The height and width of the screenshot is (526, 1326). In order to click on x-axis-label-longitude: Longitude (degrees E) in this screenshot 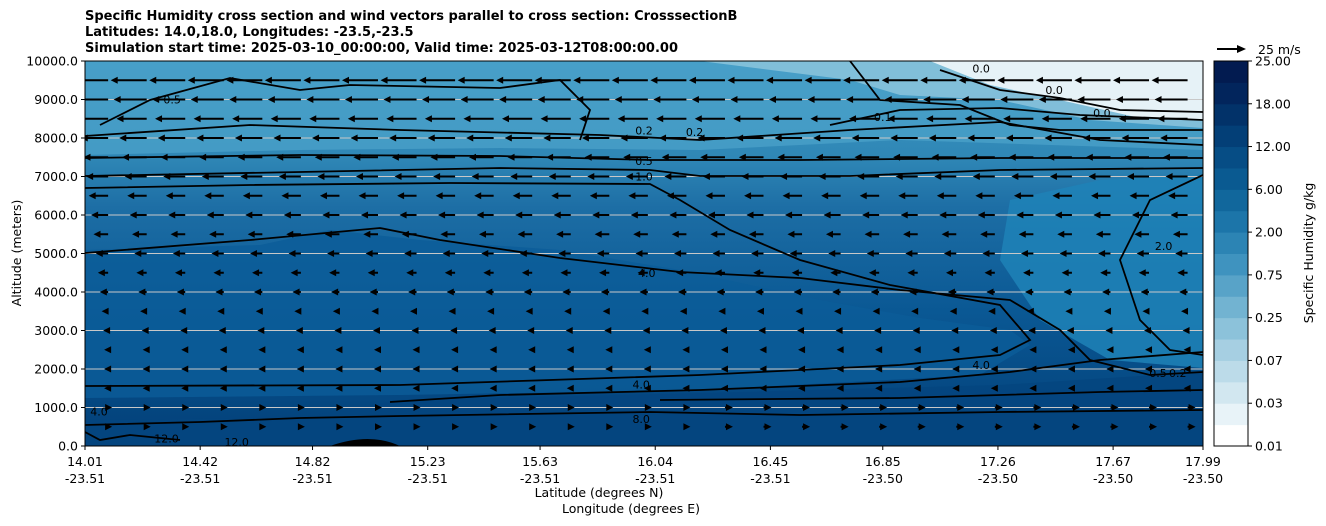, I will do `click(631, 508)`.